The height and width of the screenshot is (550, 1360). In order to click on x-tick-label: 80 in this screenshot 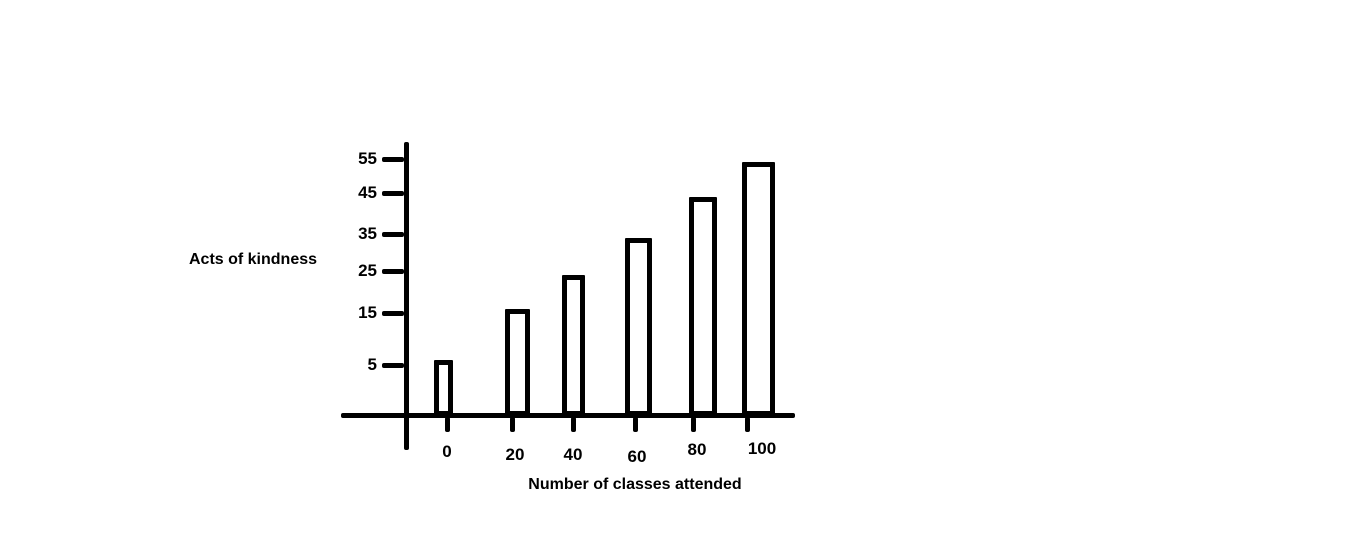, I will do `click(697, 449)`.